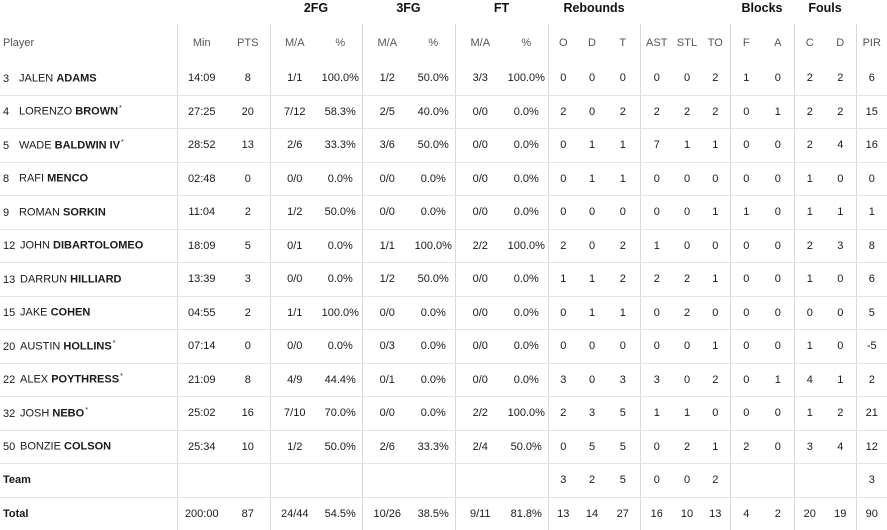 Image resolution: width=887 pixels, height=530 pixels. What do you see at coordinates (745, 43) in the screenshot?
I see `col-blk-f: F` at bounding box center [745, 43].